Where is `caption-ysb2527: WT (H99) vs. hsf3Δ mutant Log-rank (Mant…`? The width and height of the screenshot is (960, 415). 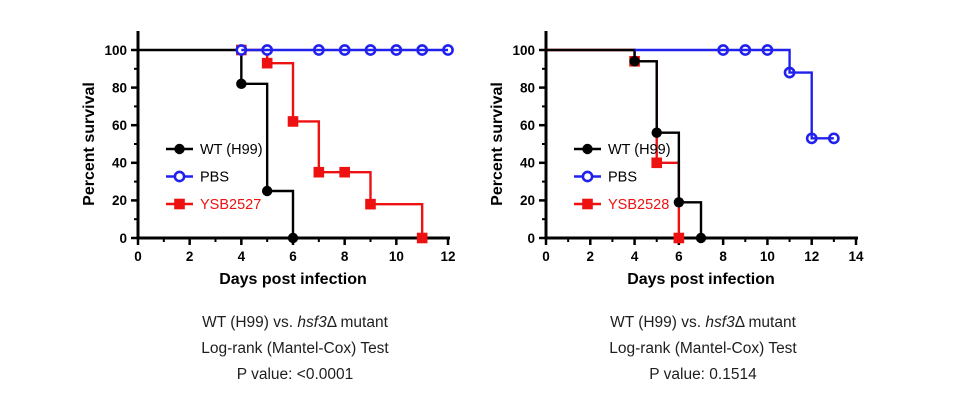 caption-ysb2527: WT (H99) vs. hsf3Δ mutant Log-rank (Mant… is located at coordinates (295, 349).